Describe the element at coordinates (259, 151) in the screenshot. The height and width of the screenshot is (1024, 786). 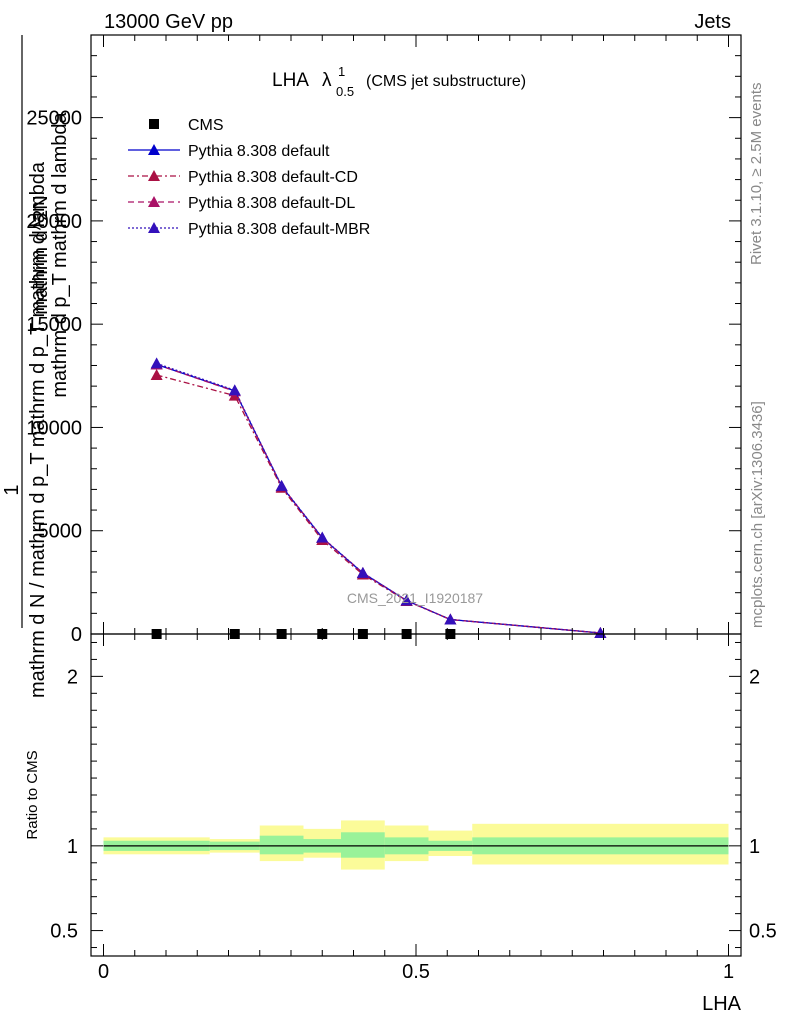
I see `legend-label-0: Pythia 8.308 default` at that location.